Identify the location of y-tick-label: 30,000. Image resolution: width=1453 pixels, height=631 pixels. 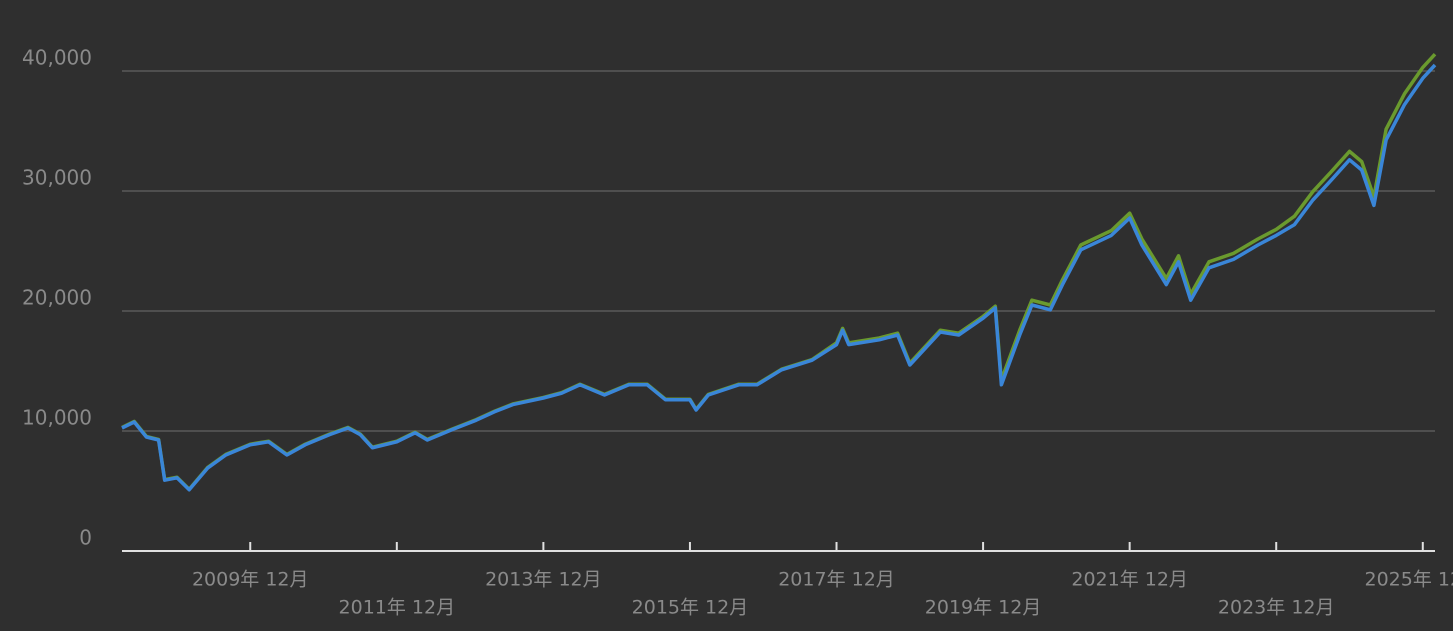
(57, 178).